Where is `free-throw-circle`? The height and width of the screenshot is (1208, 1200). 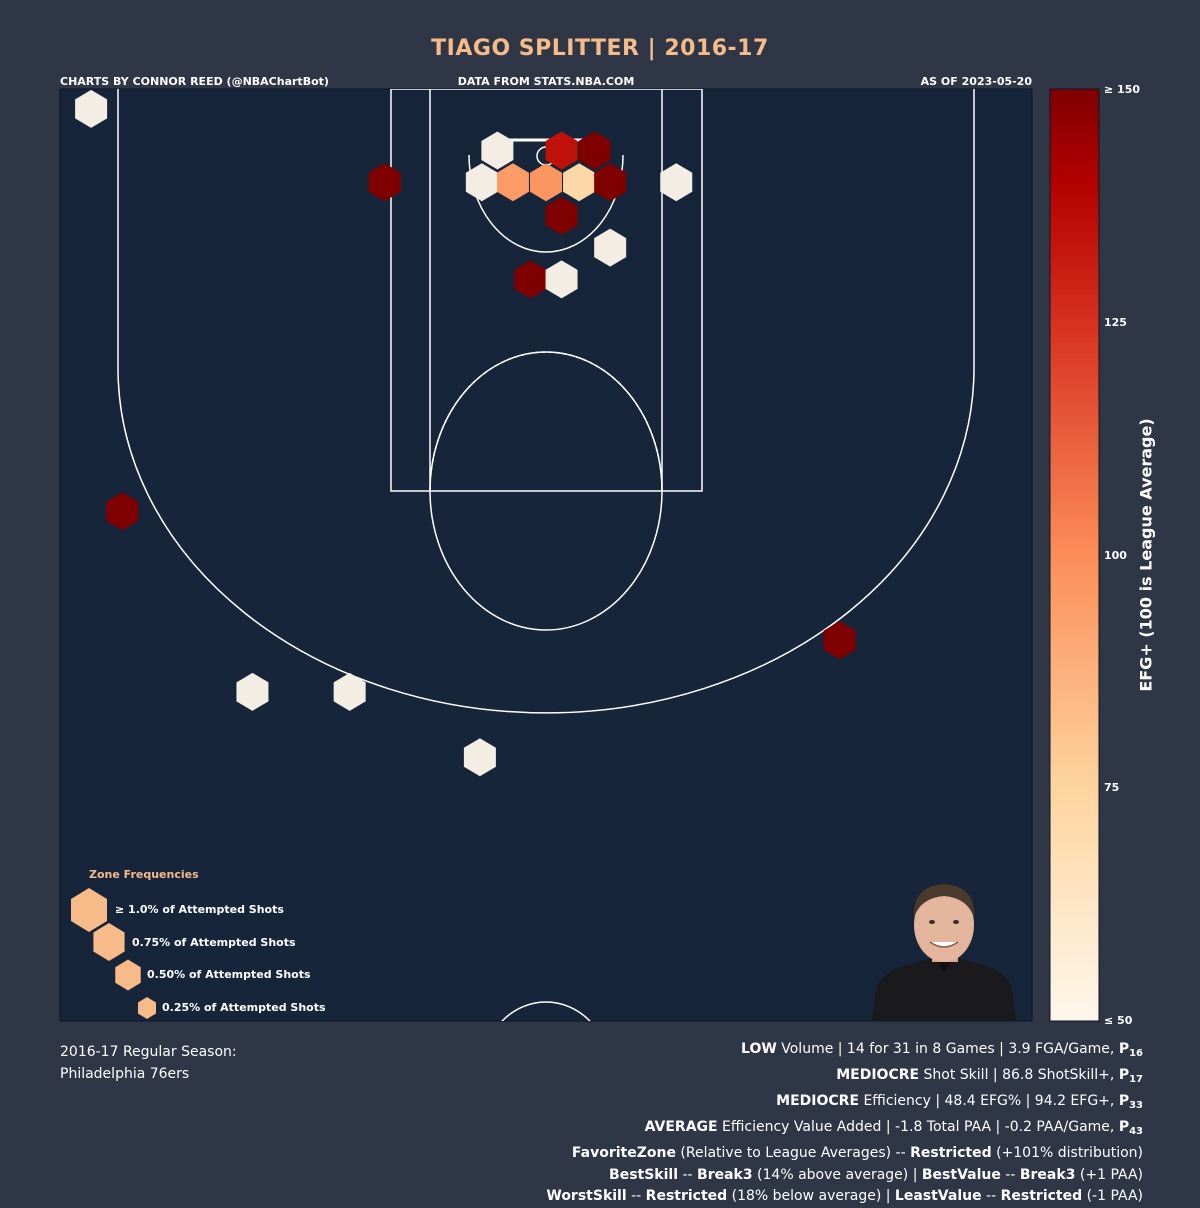
free-throw-circle is located at coordinates (546, 491).